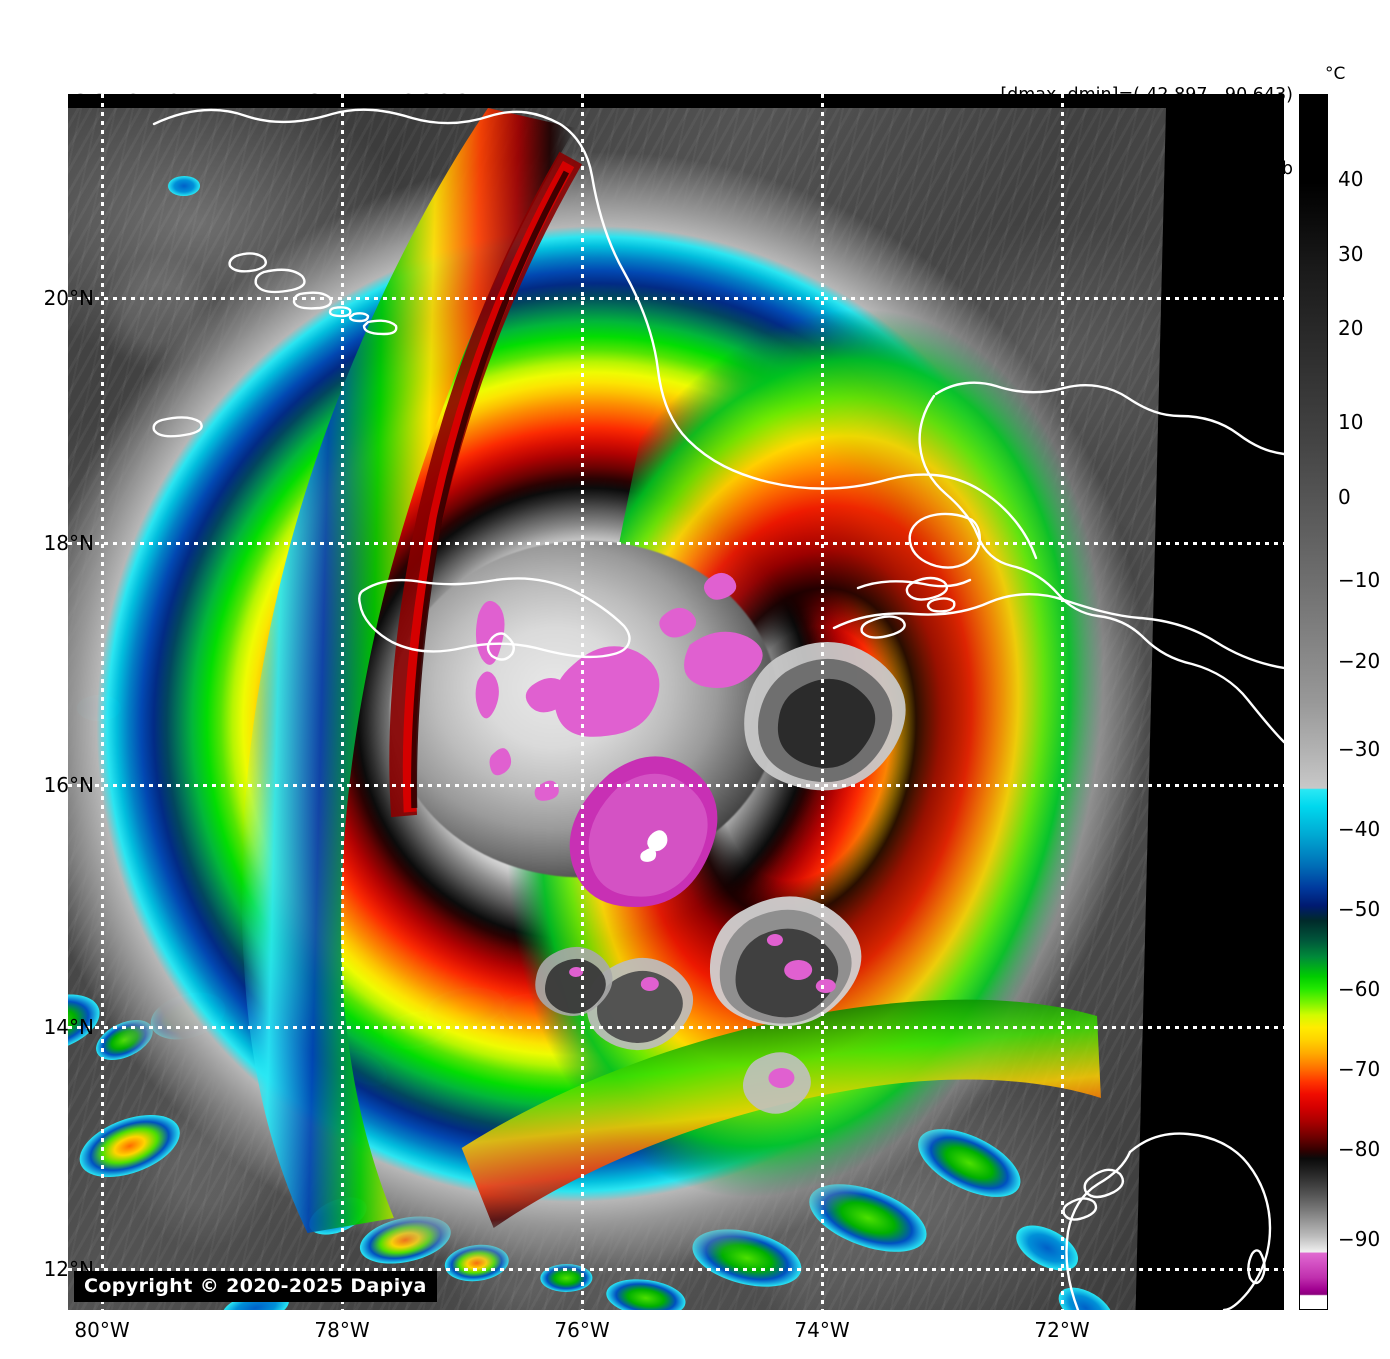 The width and height of the screenshot is (1390, 1359). What do you see at coordinates (676, 298) in the screenshot?
I see `gridline-lat-20n` at bounding box center [676, 298].